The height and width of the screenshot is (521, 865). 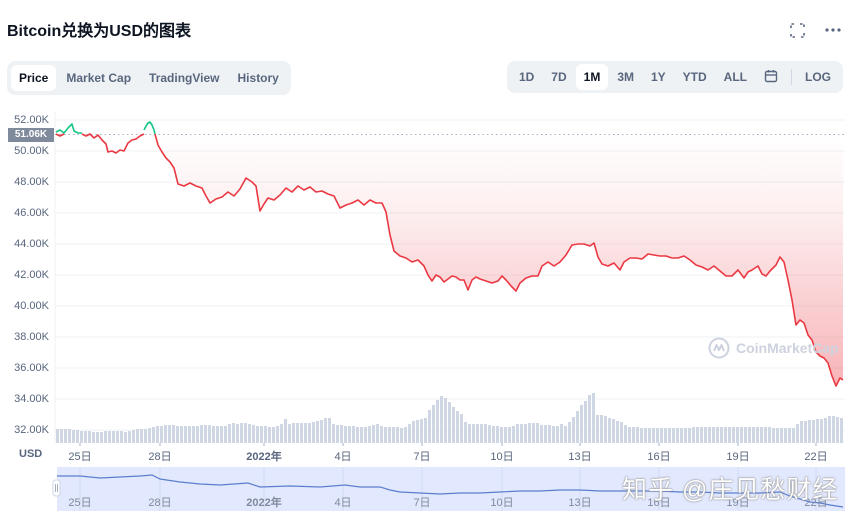 I want to click on range-3m: 3M, so click(x=625, y=77).